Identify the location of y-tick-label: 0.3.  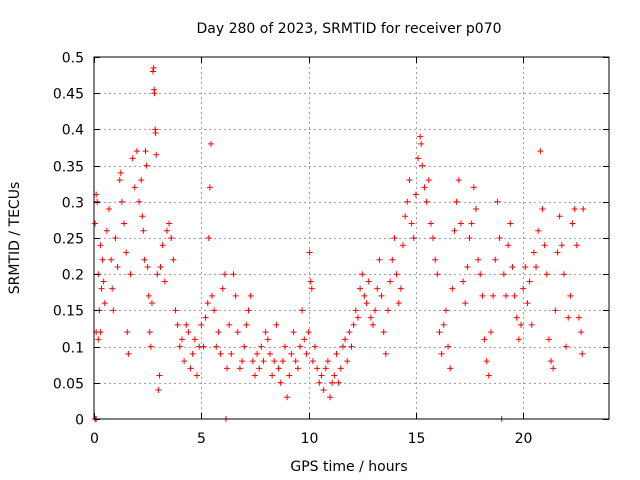
(73, 204).